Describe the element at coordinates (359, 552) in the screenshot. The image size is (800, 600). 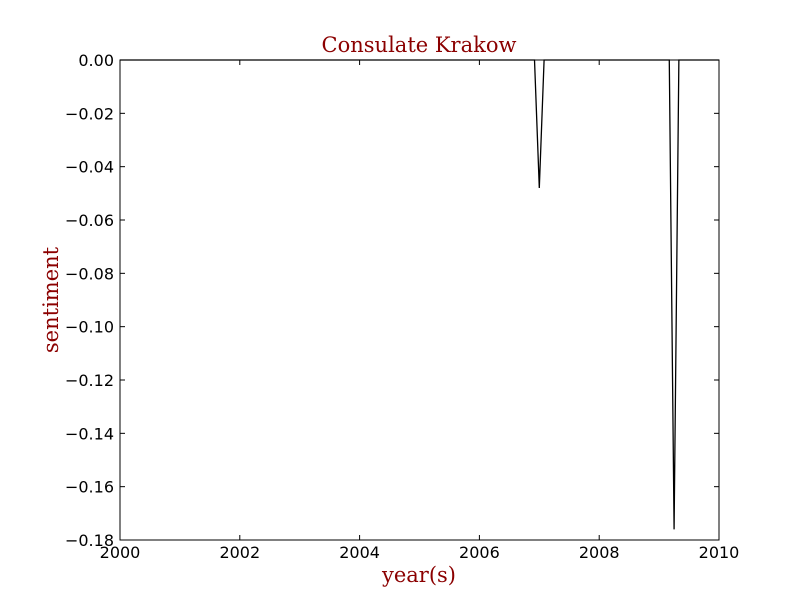
I see `x-tick-label: 2004` at that location.